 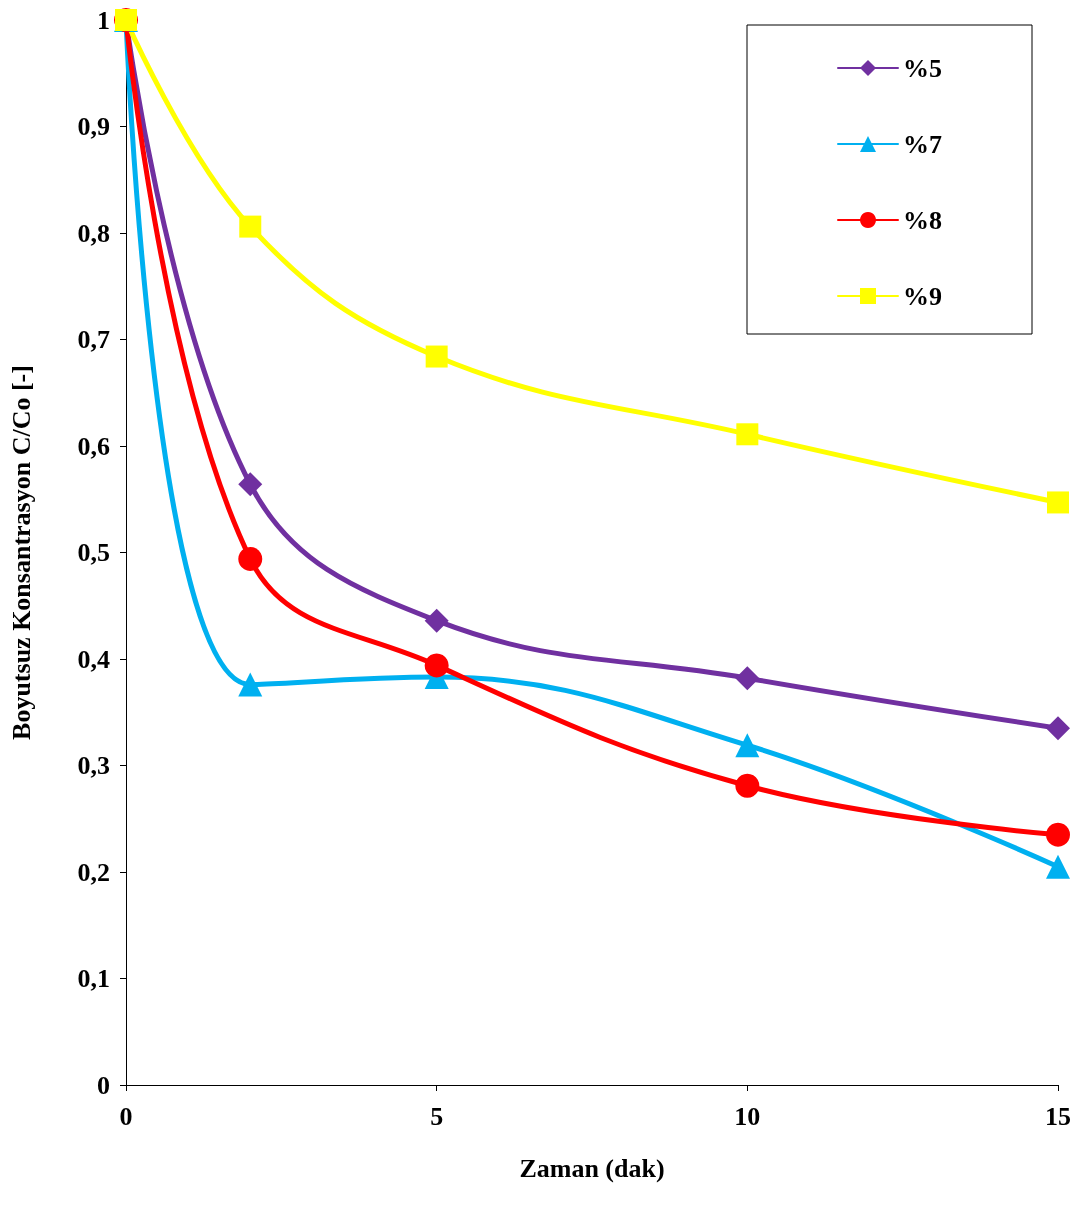 What do you see at coordinates (922, 144) in the screenshot?
I see `legend-label: %7` at bounding box center [922, 144].